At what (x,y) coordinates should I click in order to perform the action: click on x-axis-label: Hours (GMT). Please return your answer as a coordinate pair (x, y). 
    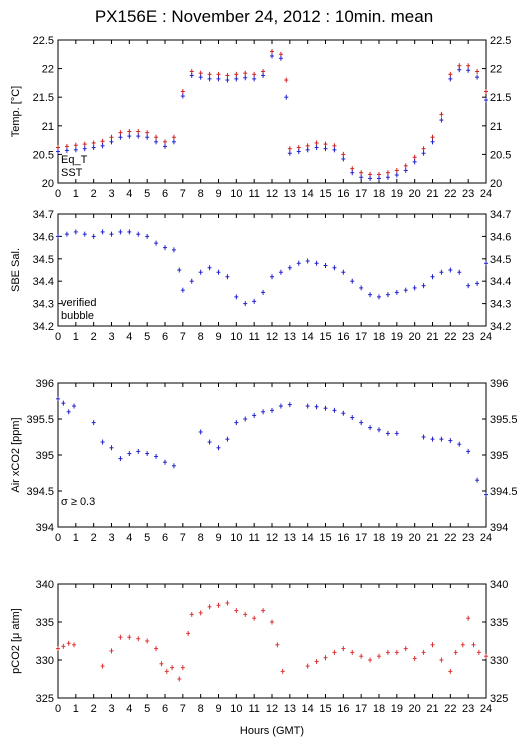
    Looking at the image, I should click on (272, 731).